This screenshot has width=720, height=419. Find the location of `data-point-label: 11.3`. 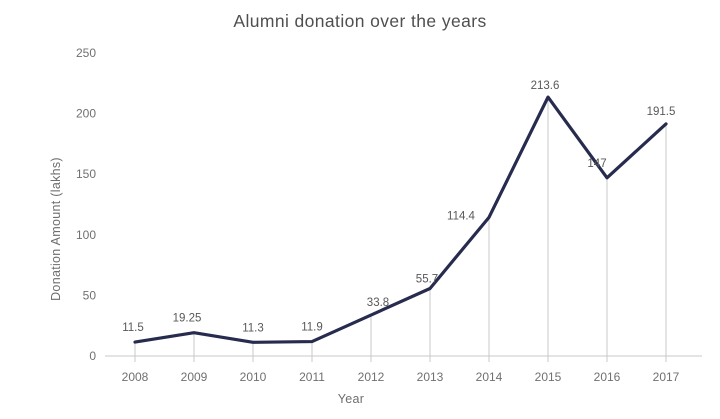

data-point-label: 11.3 is located at coordinates (253, 328).